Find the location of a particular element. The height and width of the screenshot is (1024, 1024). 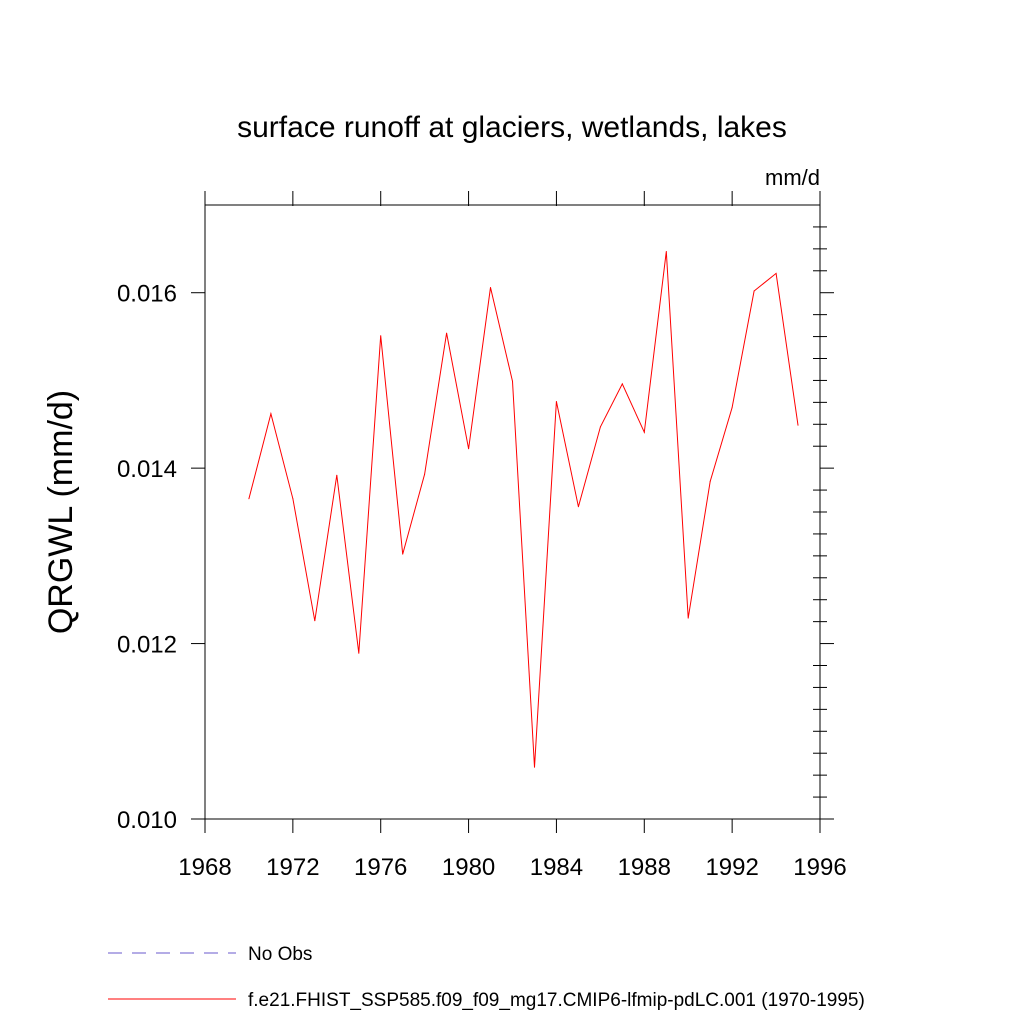

y-tick-label: 0.016 is located at coordinates (147, 294).